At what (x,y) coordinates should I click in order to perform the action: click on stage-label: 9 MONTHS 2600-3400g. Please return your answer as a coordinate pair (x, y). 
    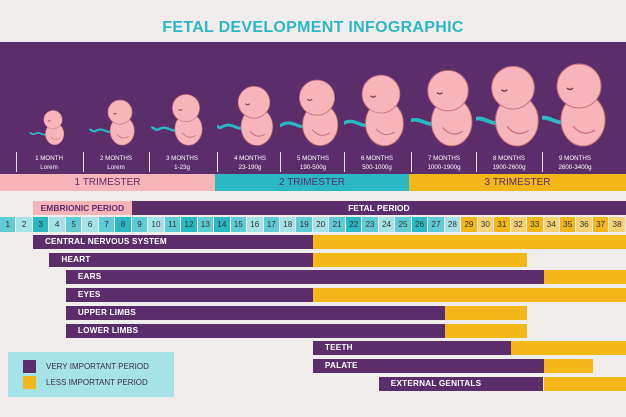
    Looking at the image, I should click on (575, 163).